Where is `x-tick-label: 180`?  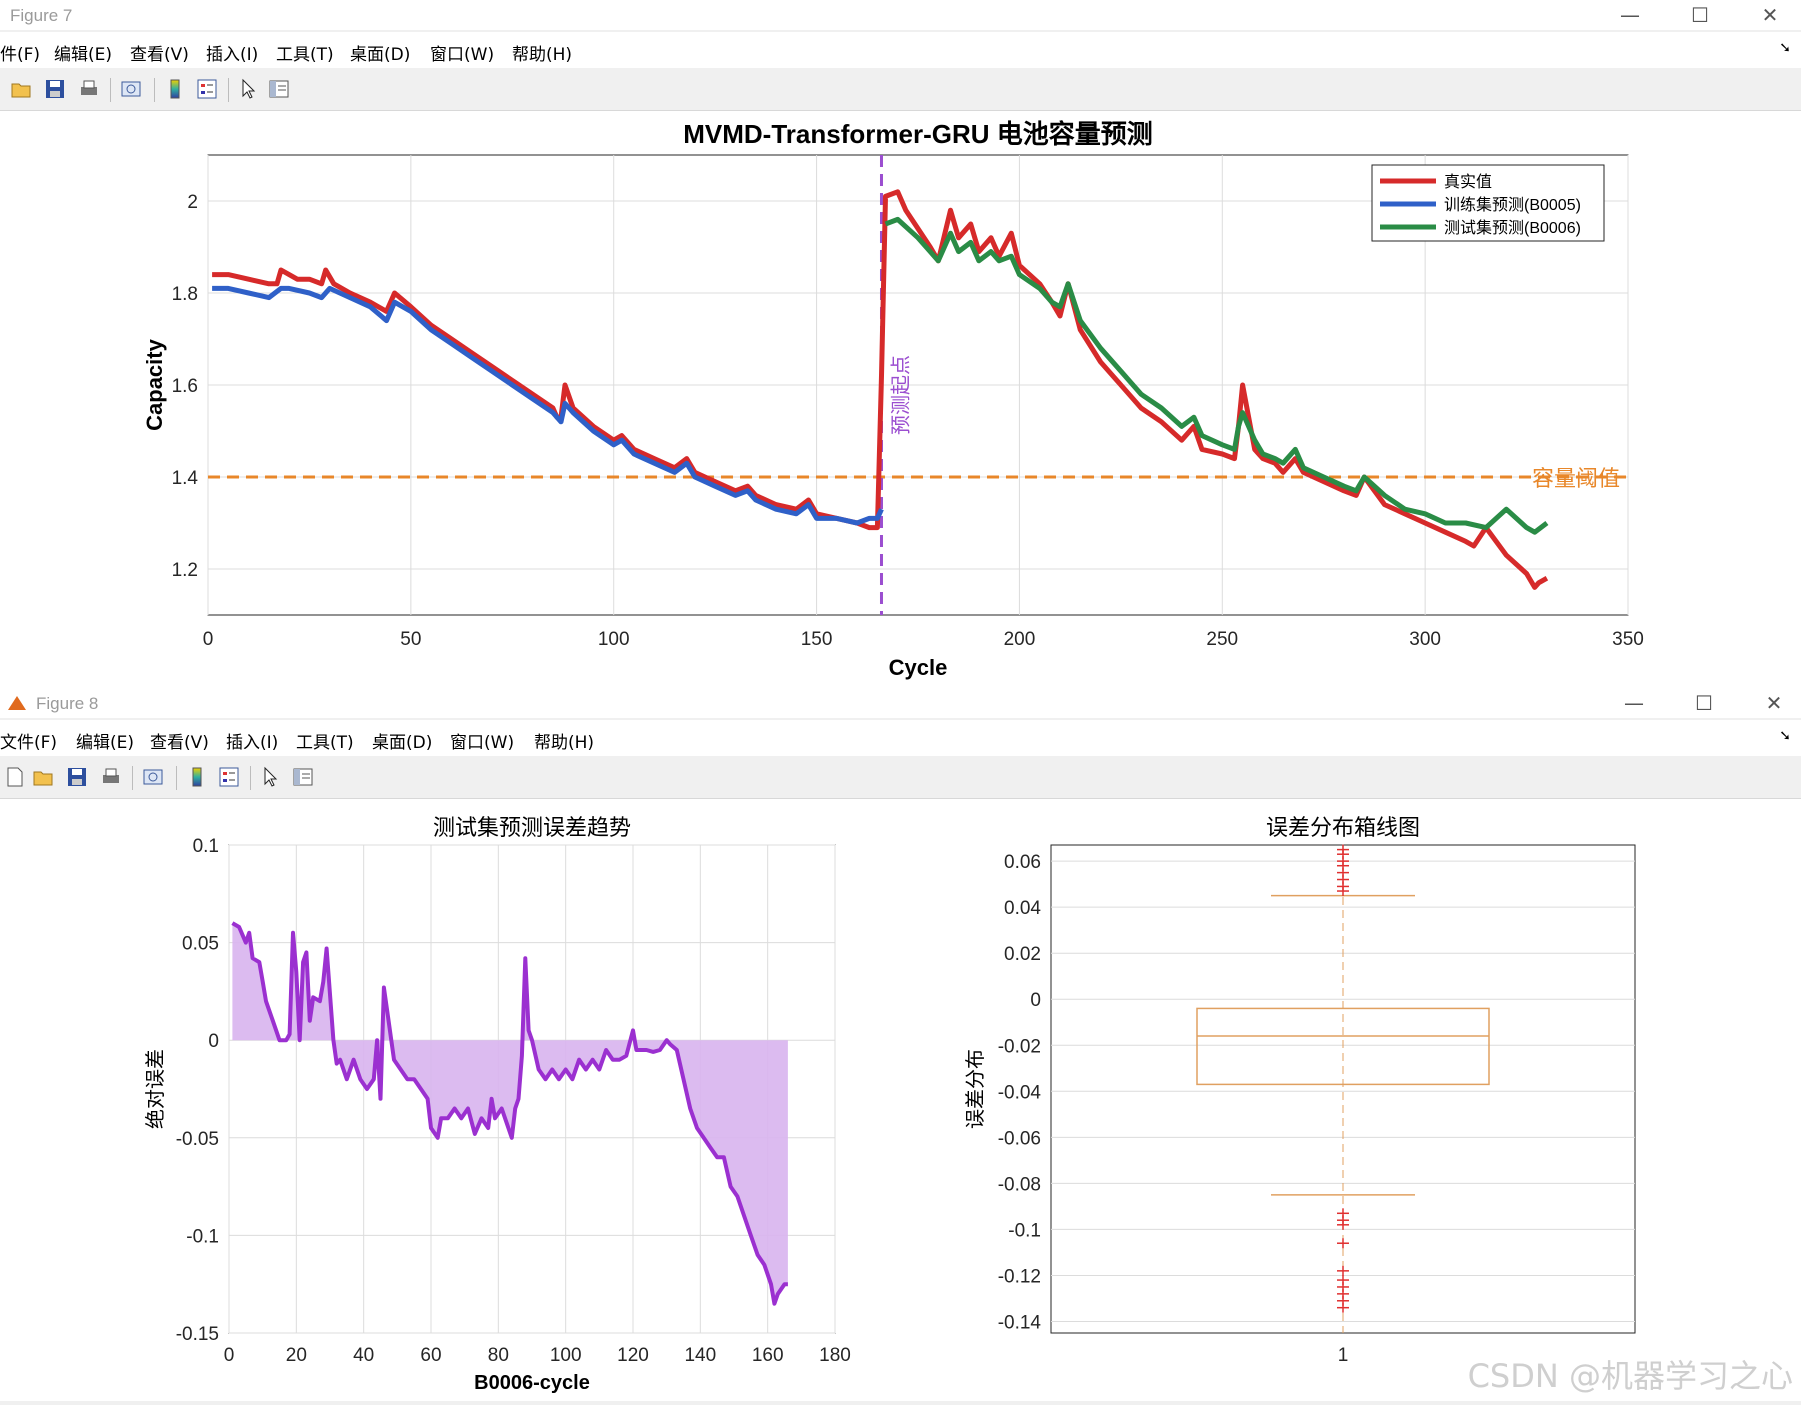 x-tick-label: 180 is located at coordinates (835, 1355).